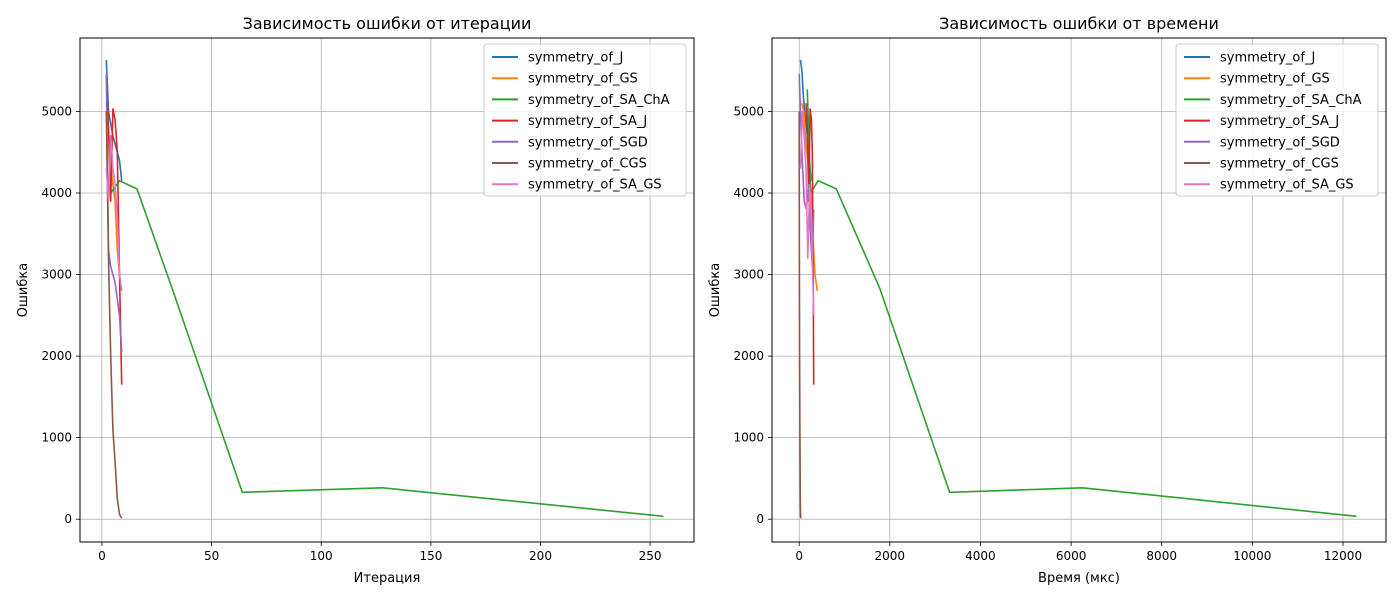 The height and width of the screenshot is (600, 1400). What do you see at coordinates (114, 120) in the screenshot?
I see `series-line-symmetry-of-j` at bounding box center [114, 120].